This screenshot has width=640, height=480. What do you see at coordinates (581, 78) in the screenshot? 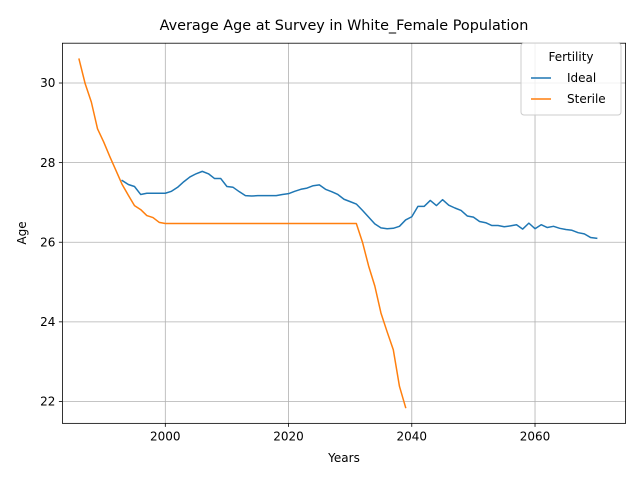
I see `legend-label-ideal: Ideal` at bounding box center [581, 78].